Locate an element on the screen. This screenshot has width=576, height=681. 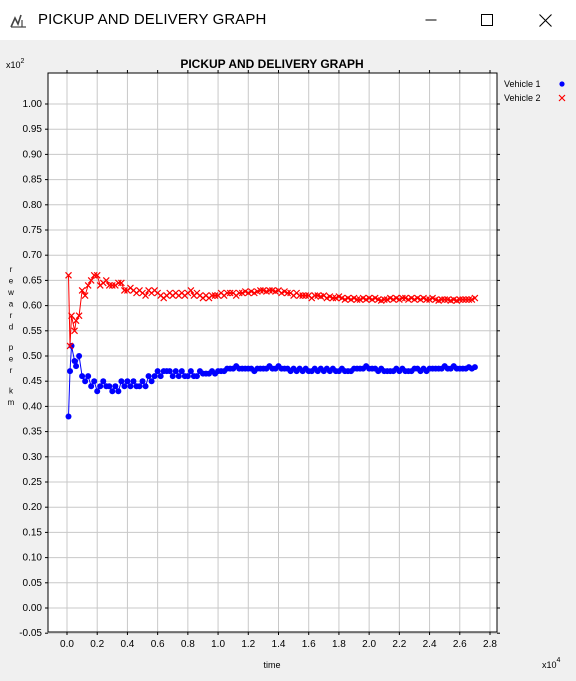
y-tick-label: 0.30 is located at coordinates (33, 457).